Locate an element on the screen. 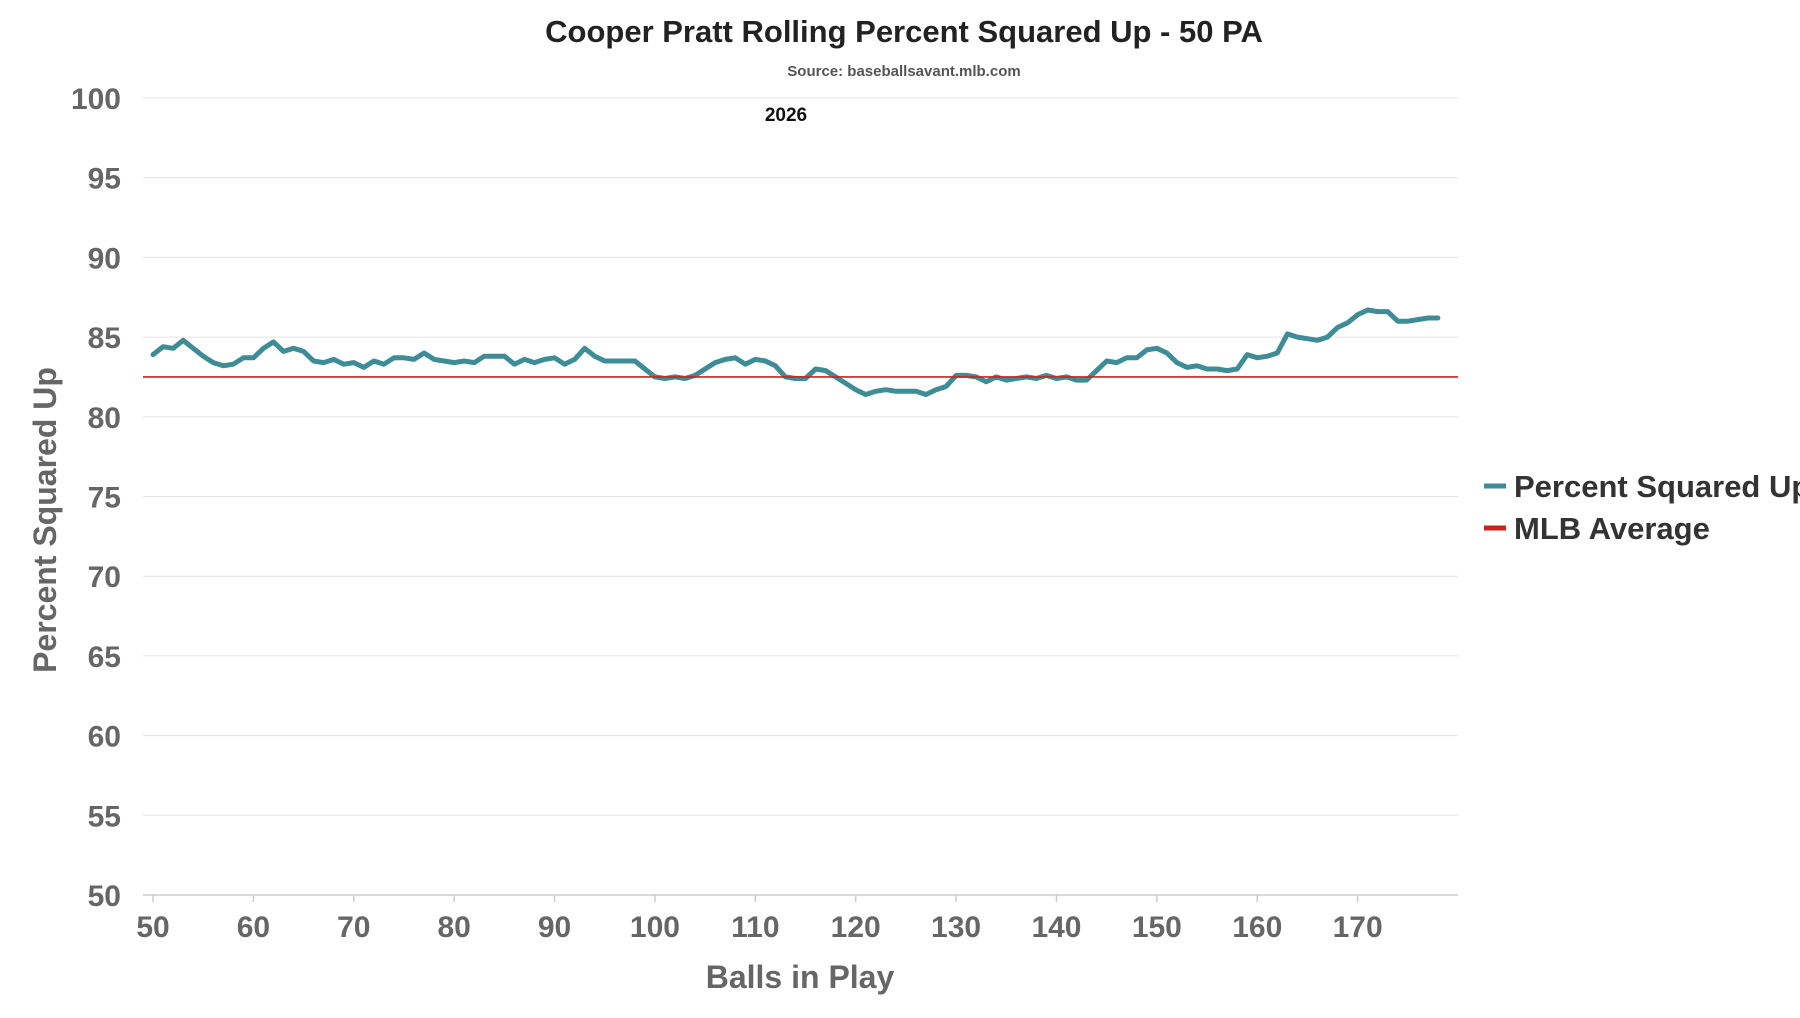 Image resolution: width=1800 pixels, height=1018 pixels. legend-entry-label: Percent Squared Up is located at coordinates (1657, 486).